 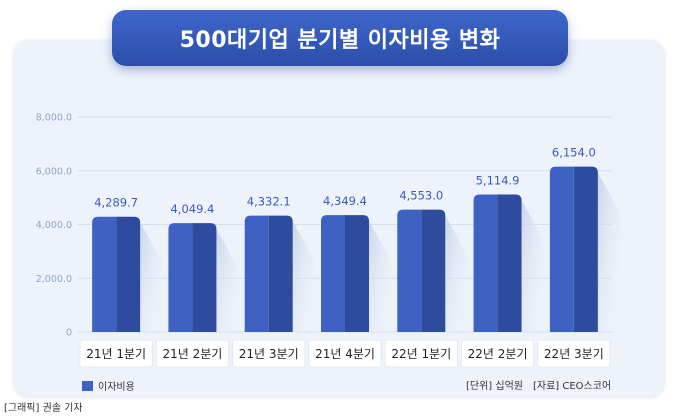 What do you see at coordinates (54, 171) in the screenshot?
I see `y-tick-label: 6,000.0` at bounding box center [54, 171].